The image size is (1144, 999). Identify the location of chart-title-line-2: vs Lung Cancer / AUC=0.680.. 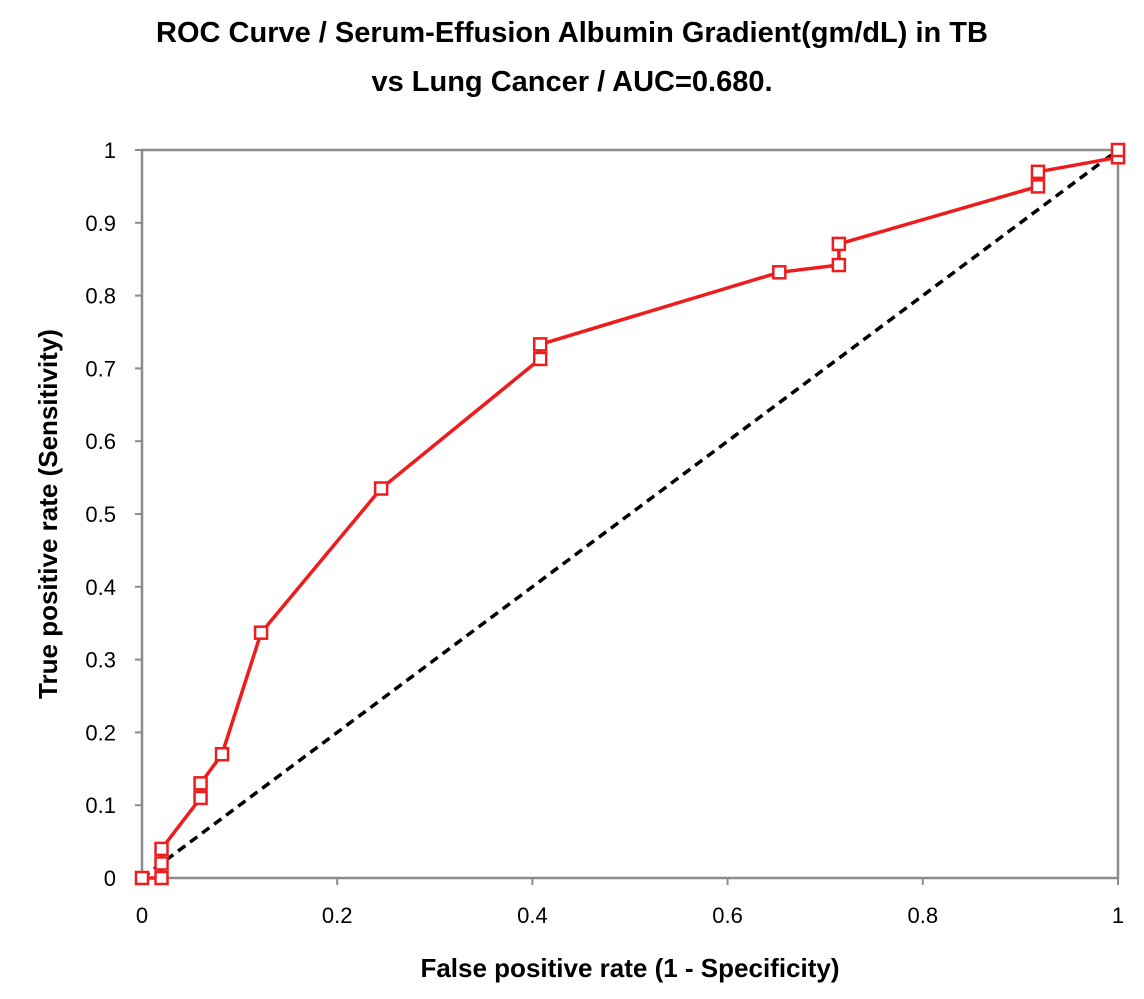
(571, 82).